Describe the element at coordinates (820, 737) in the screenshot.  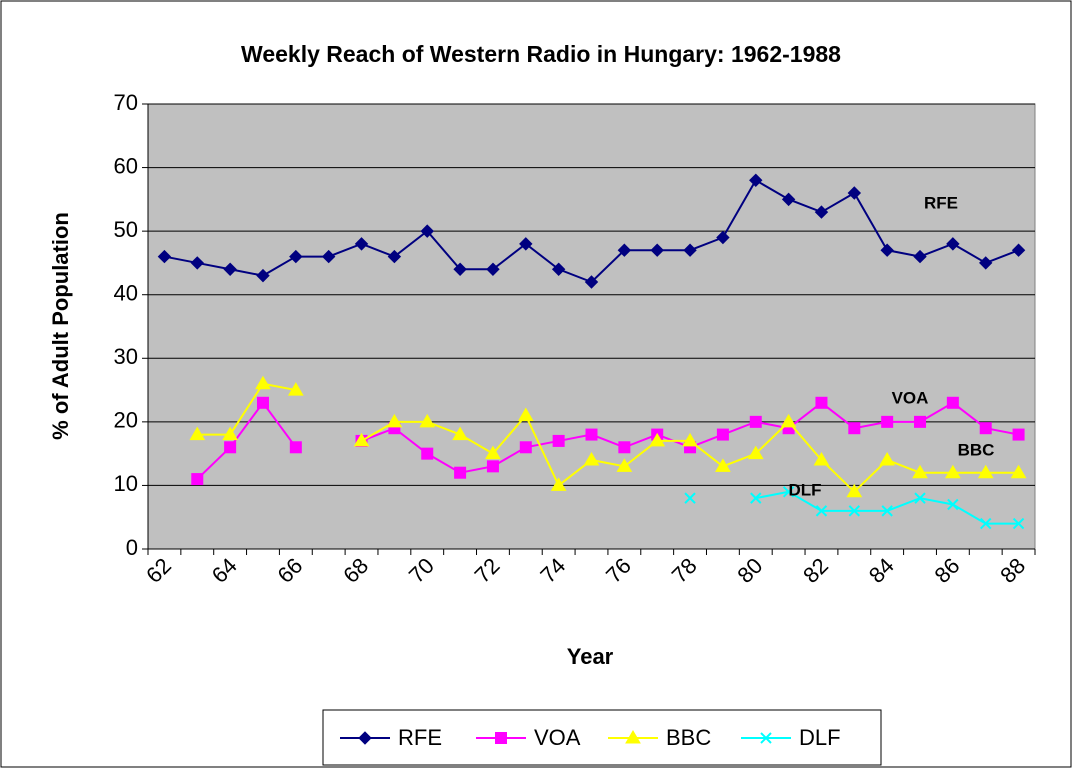
I see `legend-label: DLF` at that location.